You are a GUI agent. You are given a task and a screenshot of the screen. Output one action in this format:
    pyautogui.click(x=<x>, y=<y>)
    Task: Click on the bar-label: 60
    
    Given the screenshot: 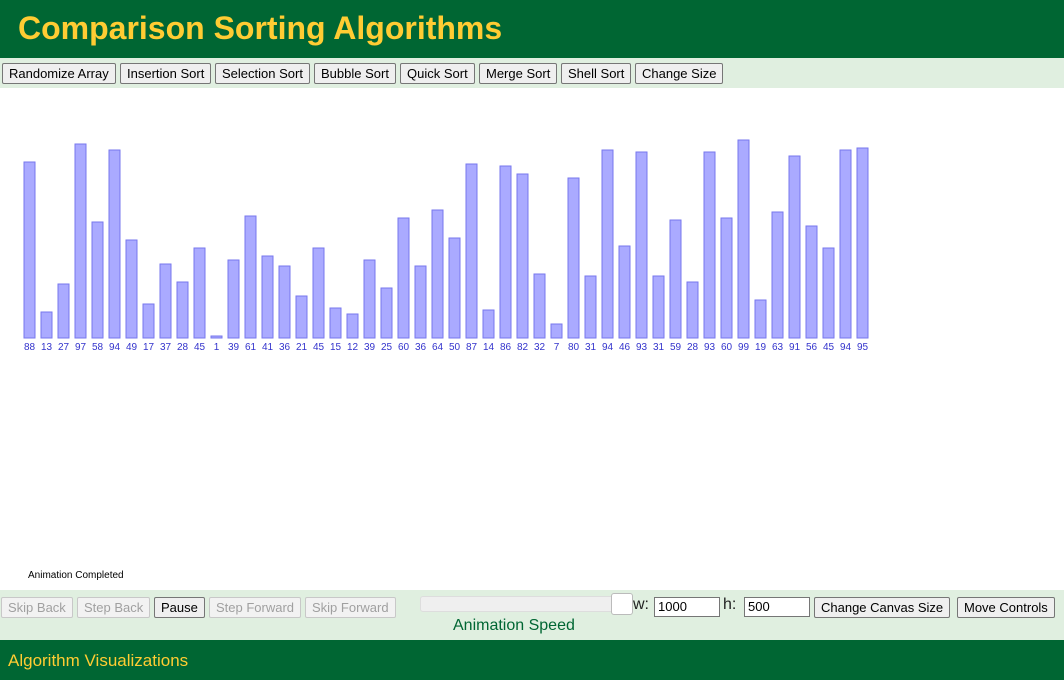 What is the action you would take?
    pyautogui.click(x=727, y=347)
    